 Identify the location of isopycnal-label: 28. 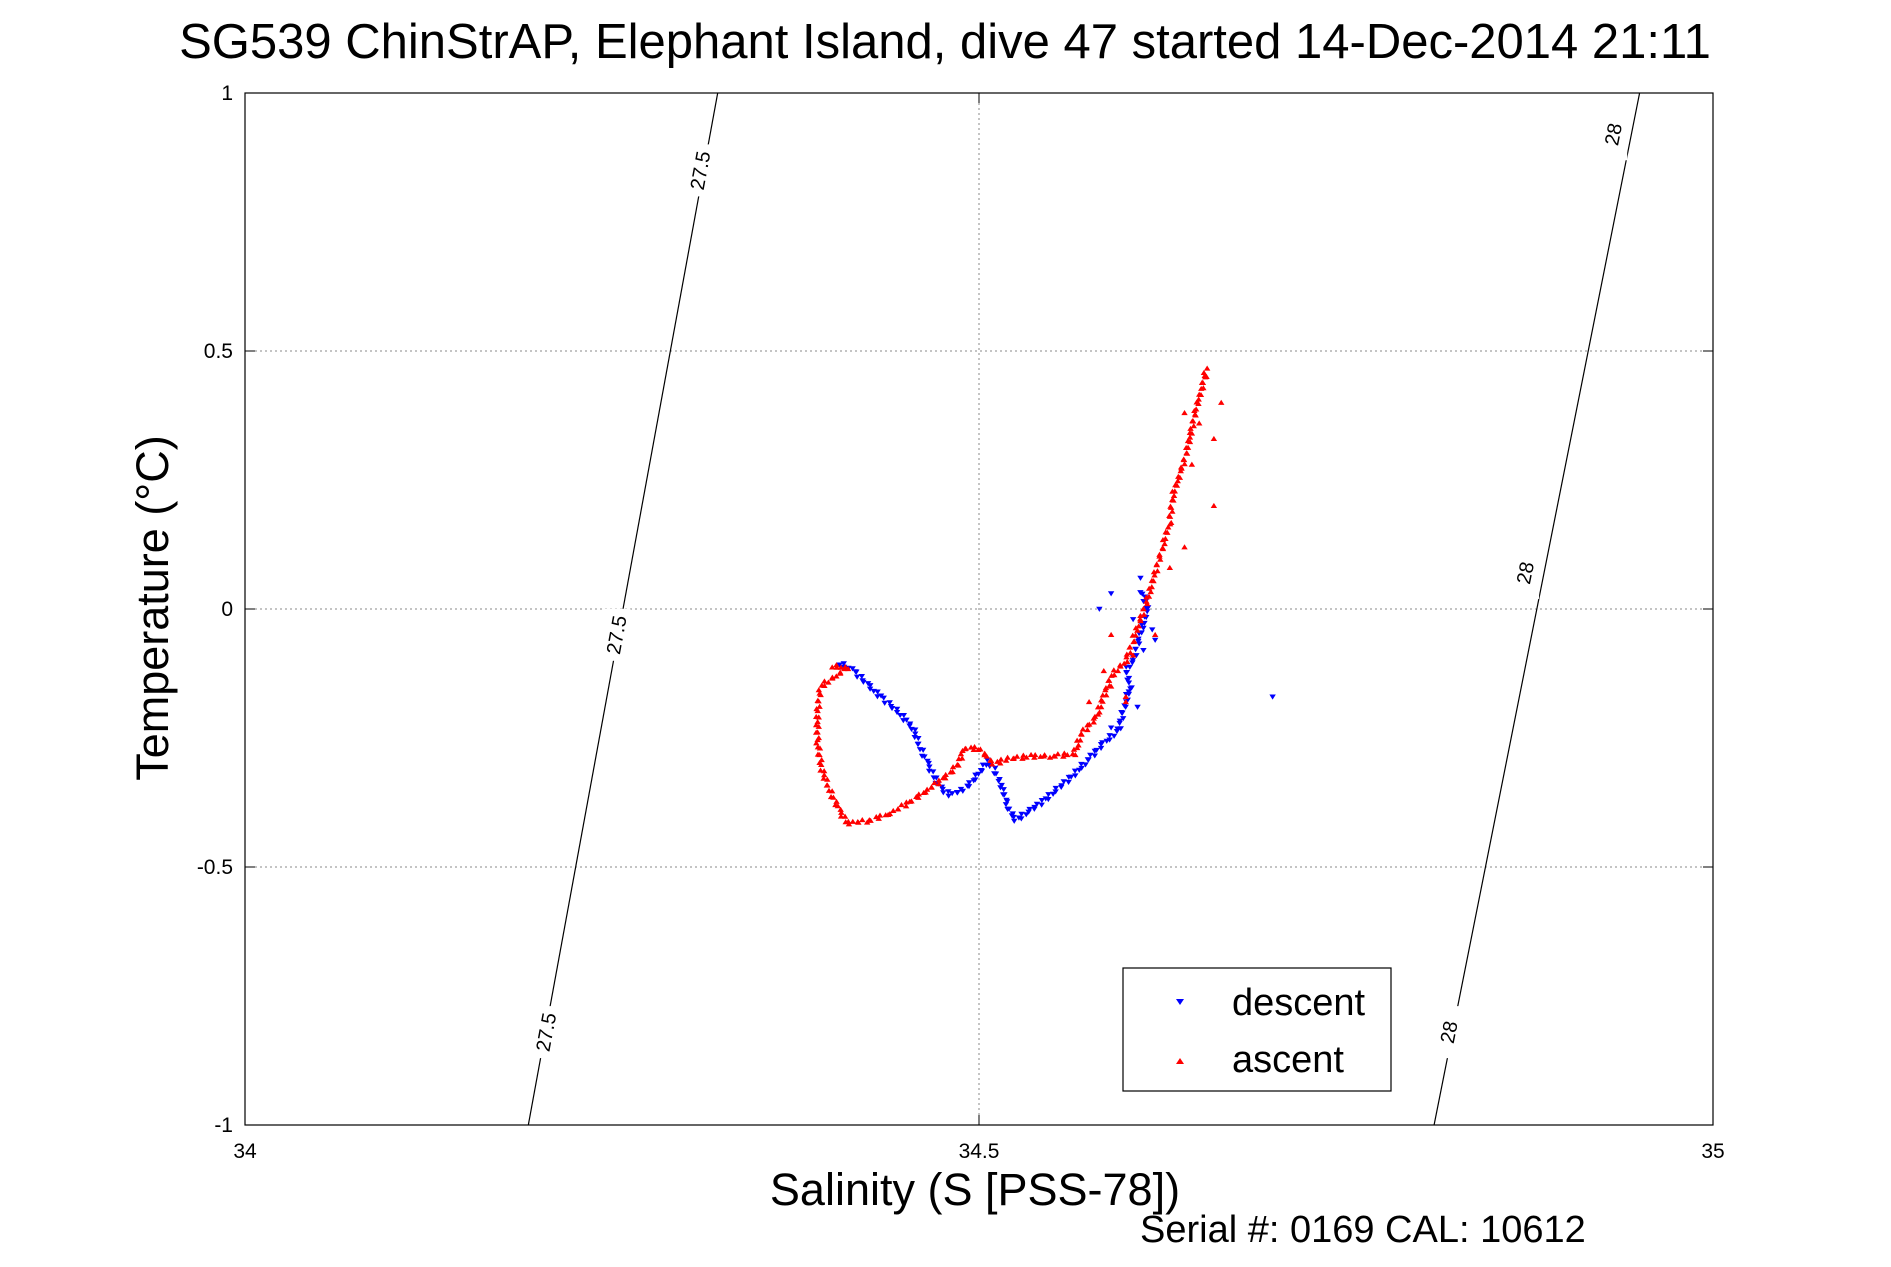
(1450, 1032).